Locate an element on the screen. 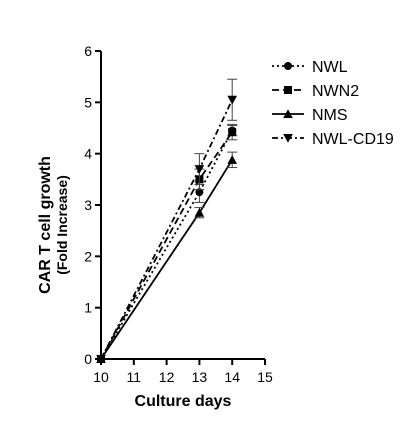 The height and width of the screenshot is (431, 415). y-tick-label: 6 is located at coordinates (88, 51).